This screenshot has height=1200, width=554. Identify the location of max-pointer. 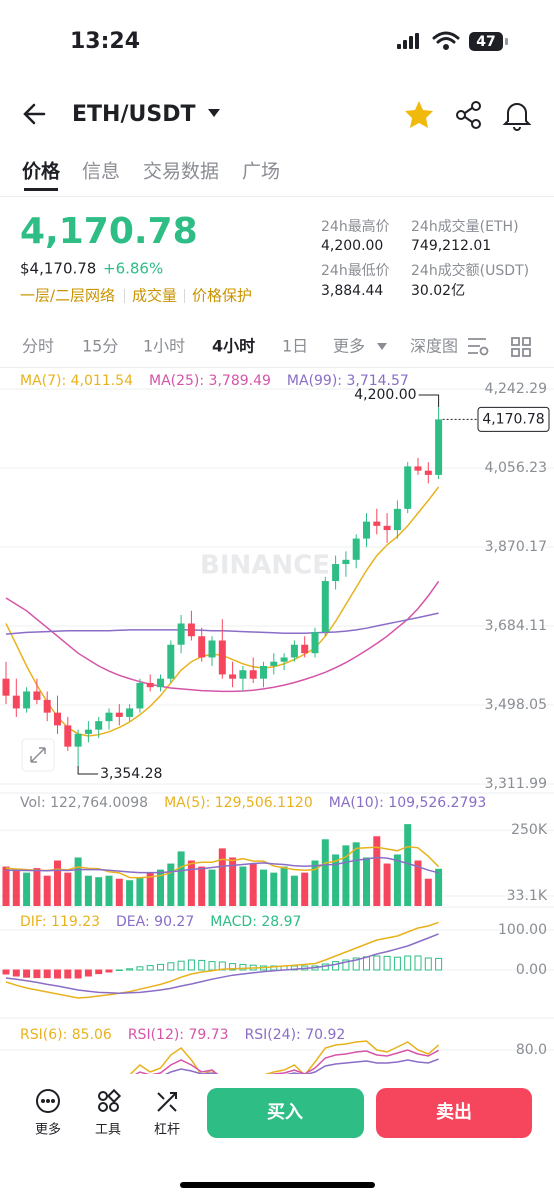
(429, 400).